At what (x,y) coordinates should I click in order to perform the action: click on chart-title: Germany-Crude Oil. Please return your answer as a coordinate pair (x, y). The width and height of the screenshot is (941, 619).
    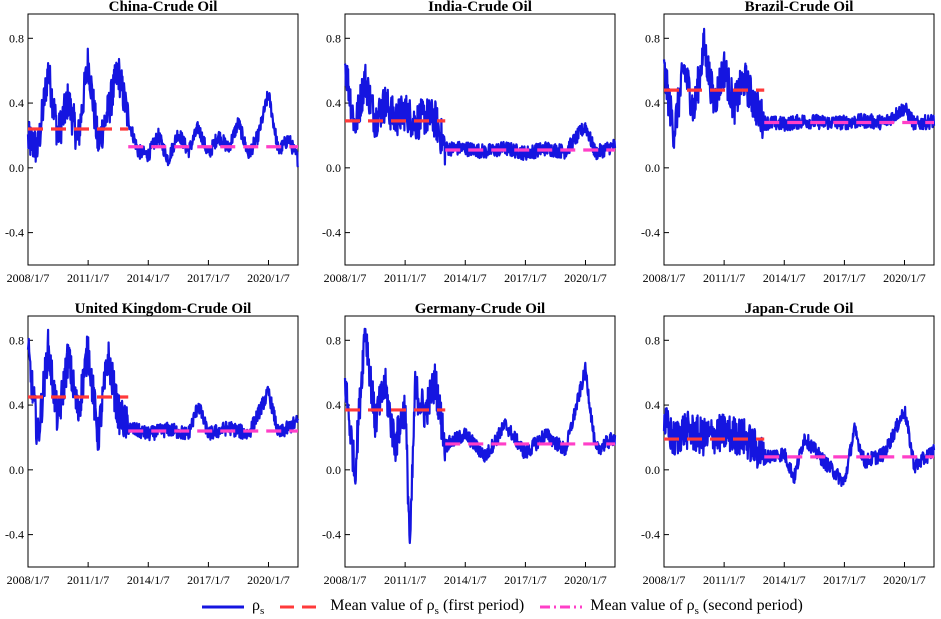
    Looking at the image, I should click on (480, 309).